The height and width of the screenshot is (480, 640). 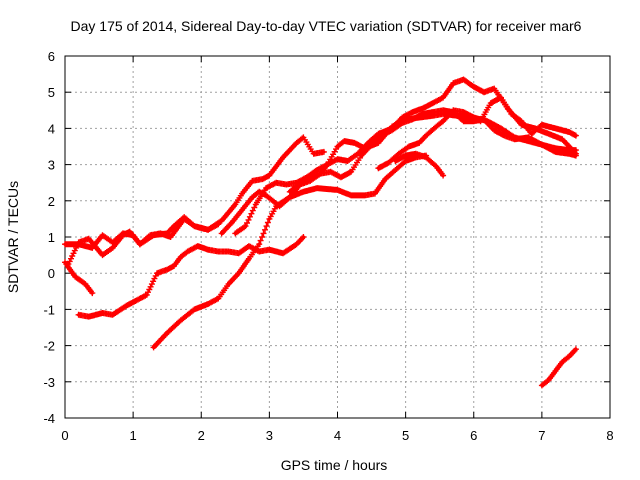 I want to click on y-tick-label: 1, so click(x=51, y=237).